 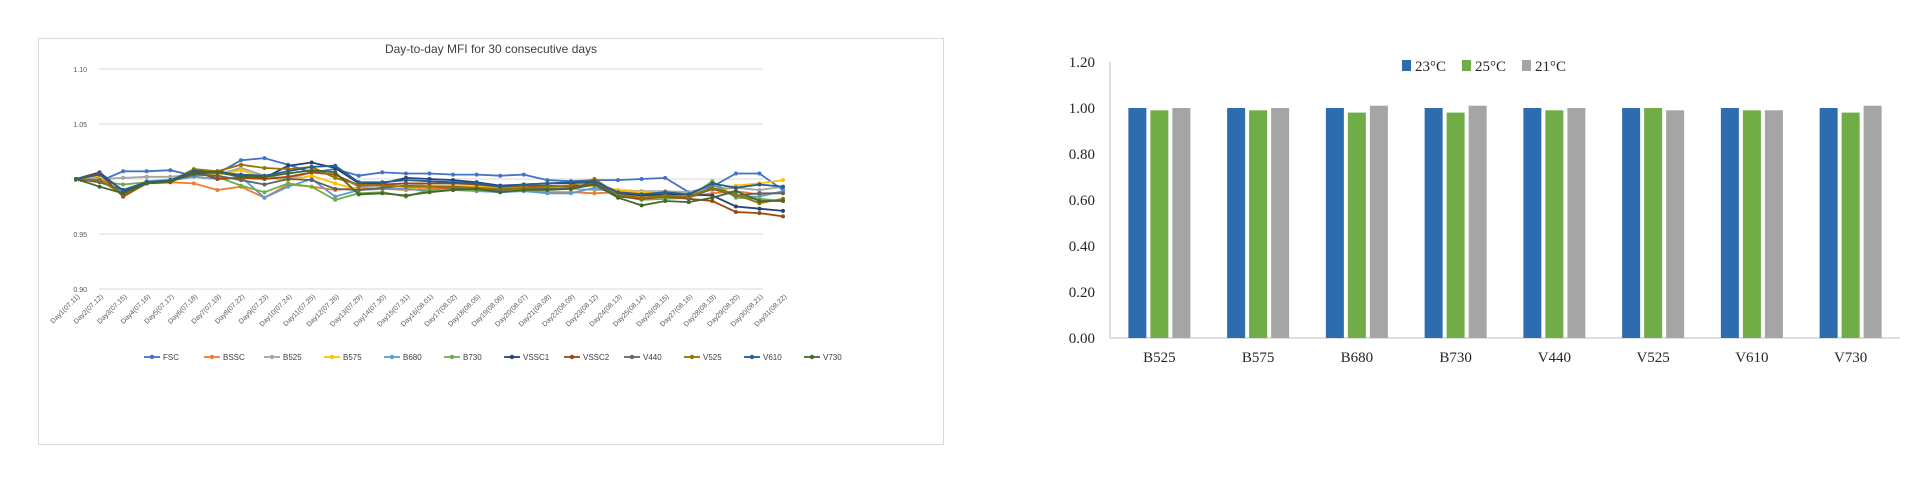 What do you see at coordinates (752, 357) in the screenshot?
I see `legend-marker-v610` at bounding box center [752, 357].